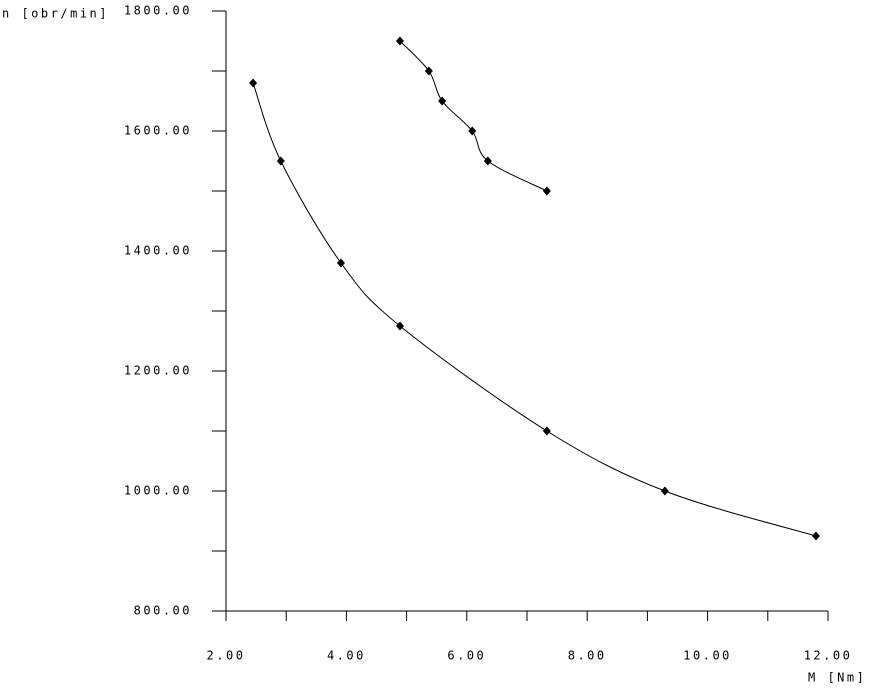  Describe the element at coordinates (158, 371) in the screenshot. I see `y-tick-label: 1200.00` at that location.